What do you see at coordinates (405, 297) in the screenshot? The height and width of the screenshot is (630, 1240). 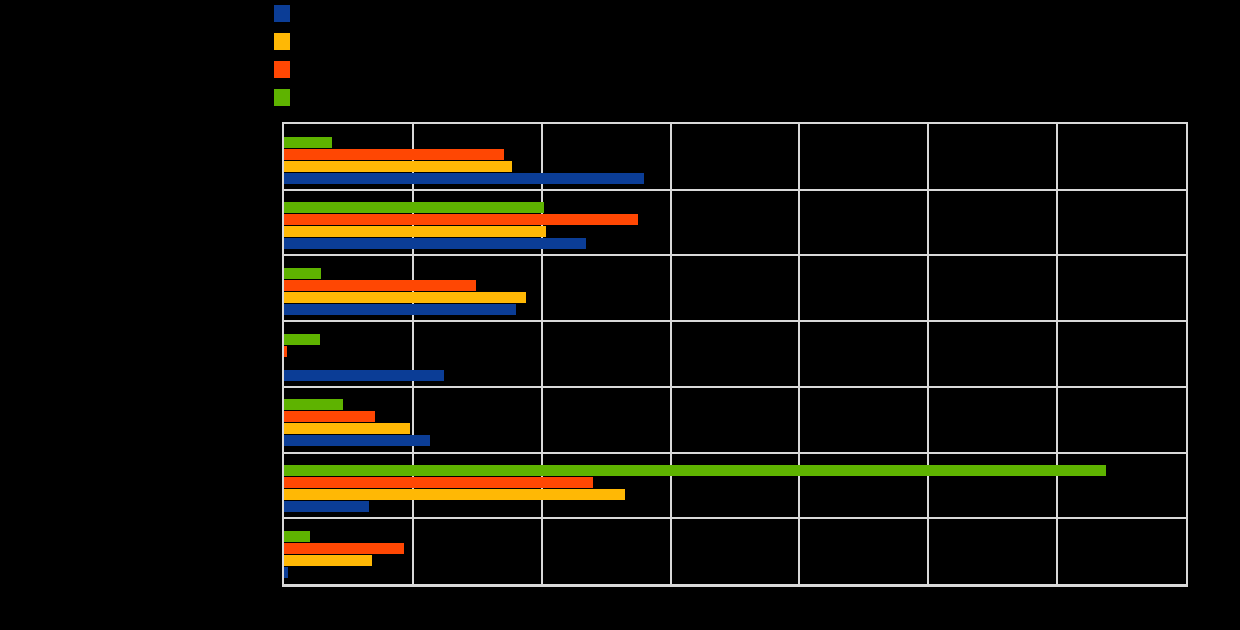 I see `bar-group3-series-yellow` at bounding box center [405, 297].